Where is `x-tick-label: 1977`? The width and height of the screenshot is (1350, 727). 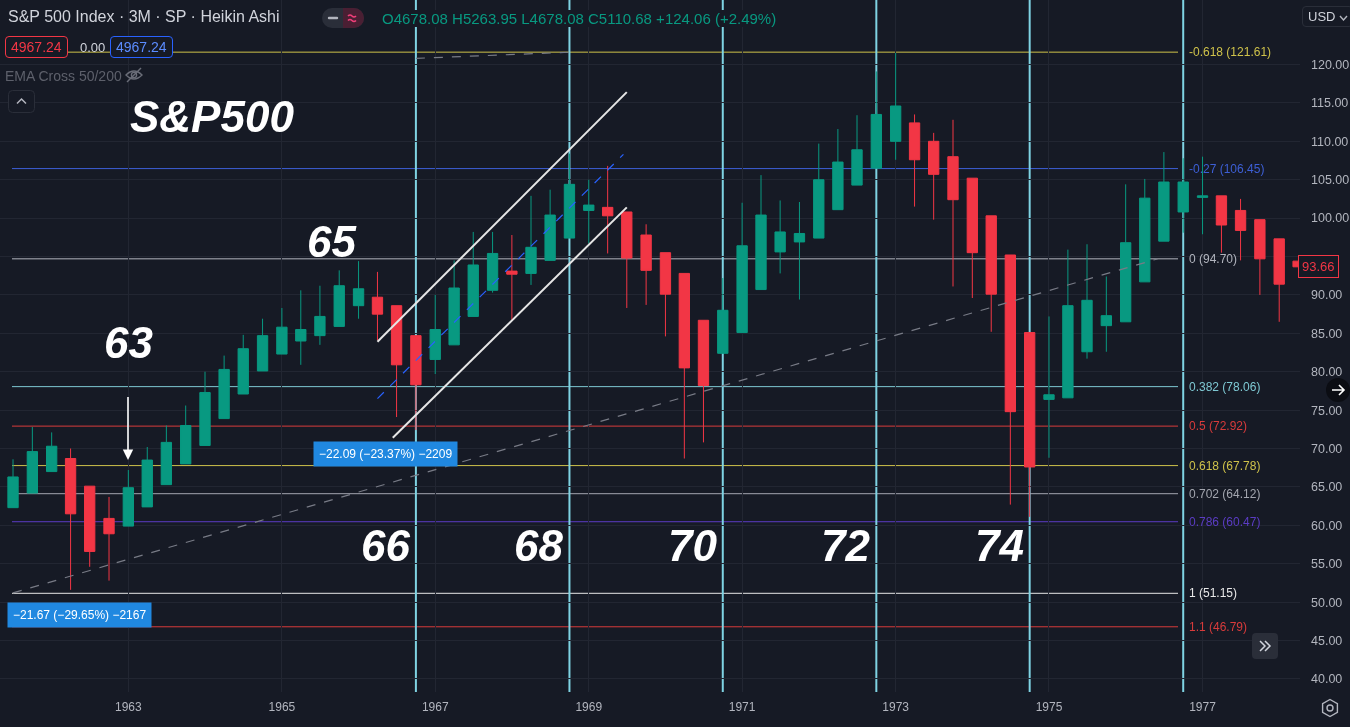 x-tick-label: 1977 is located at coordinates (1203, 707).